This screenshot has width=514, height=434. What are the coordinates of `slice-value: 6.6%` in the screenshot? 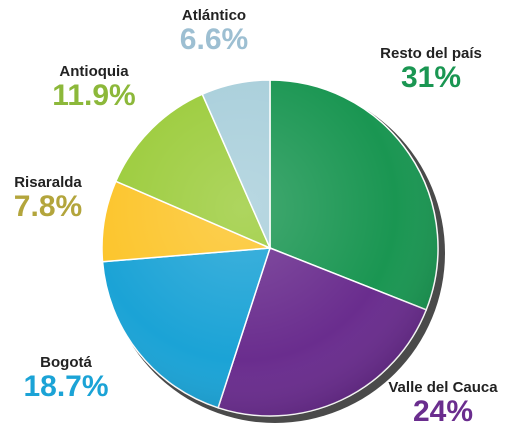 It's located at (214, 39).